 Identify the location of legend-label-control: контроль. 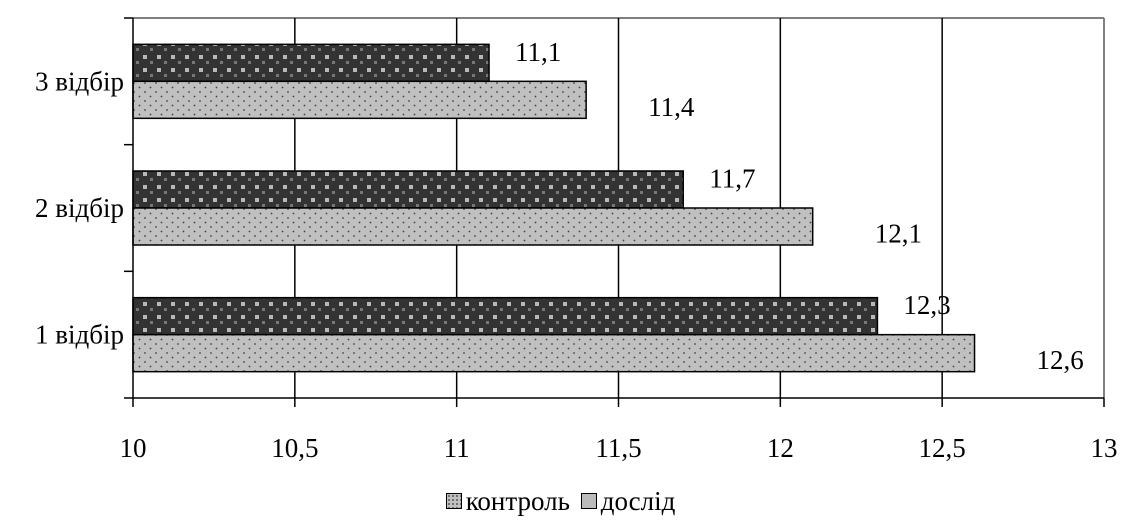
(517, 500).